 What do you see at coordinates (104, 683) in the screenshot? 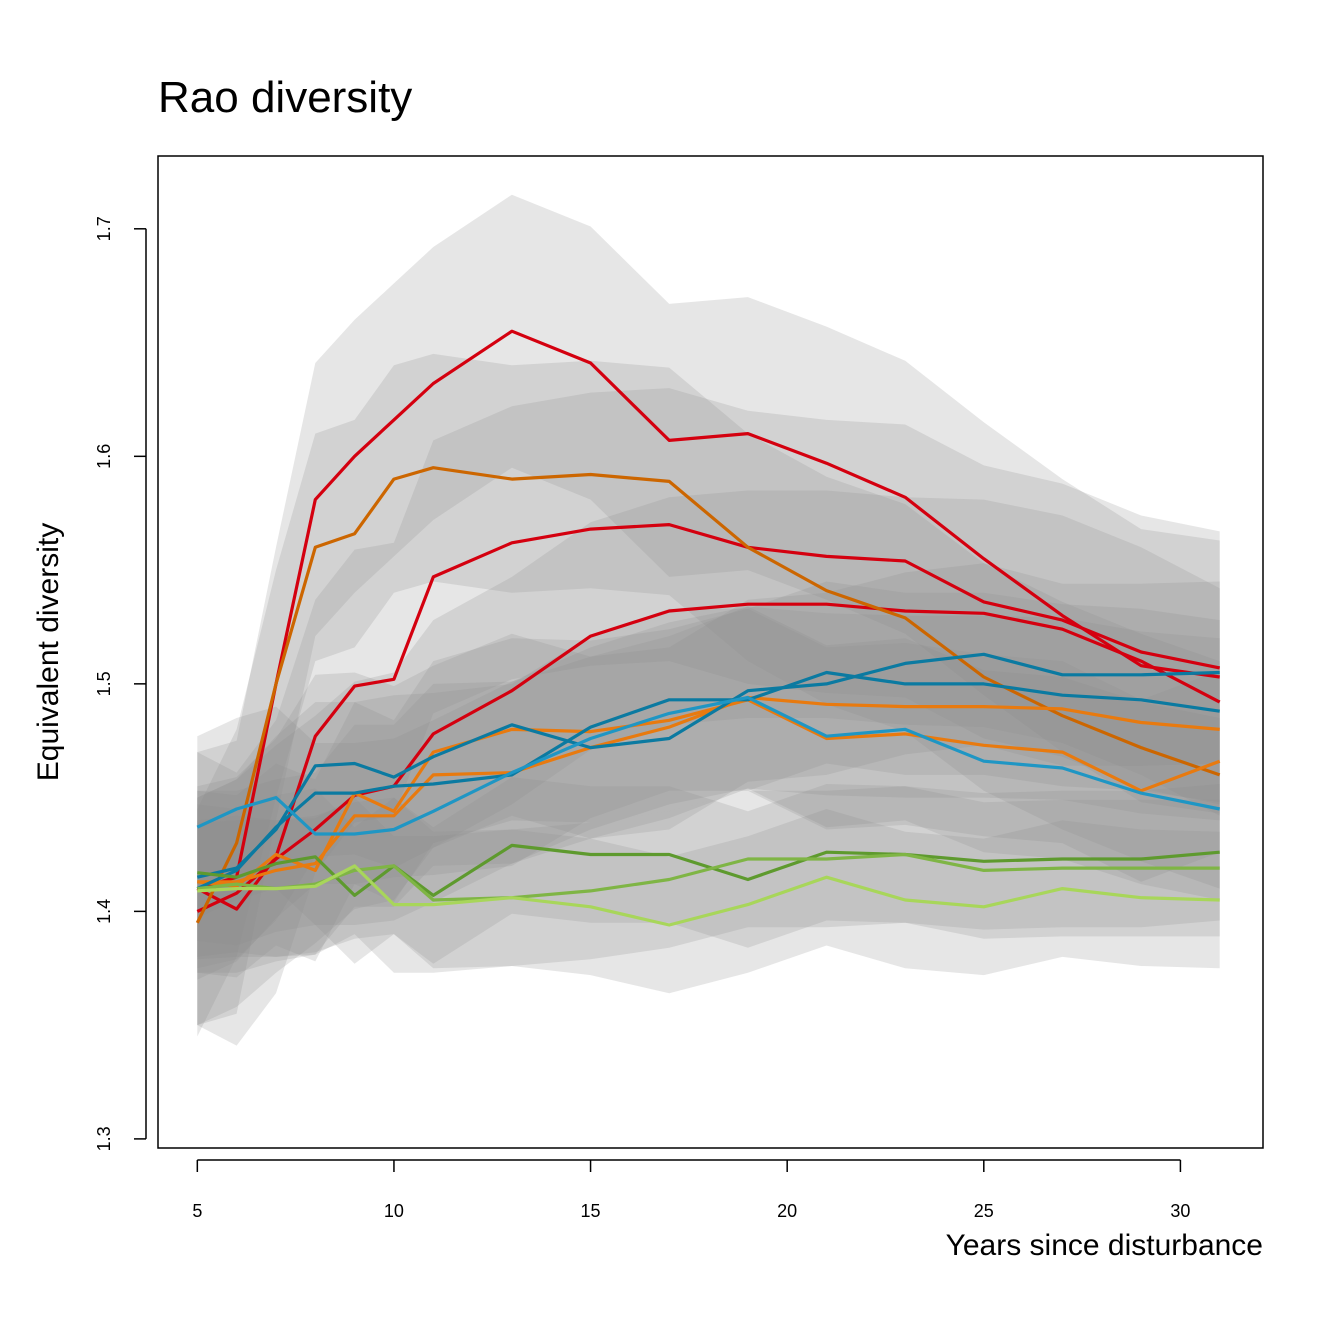
I see `y-tick-label: 1.5` at bounding box center [104, 683].